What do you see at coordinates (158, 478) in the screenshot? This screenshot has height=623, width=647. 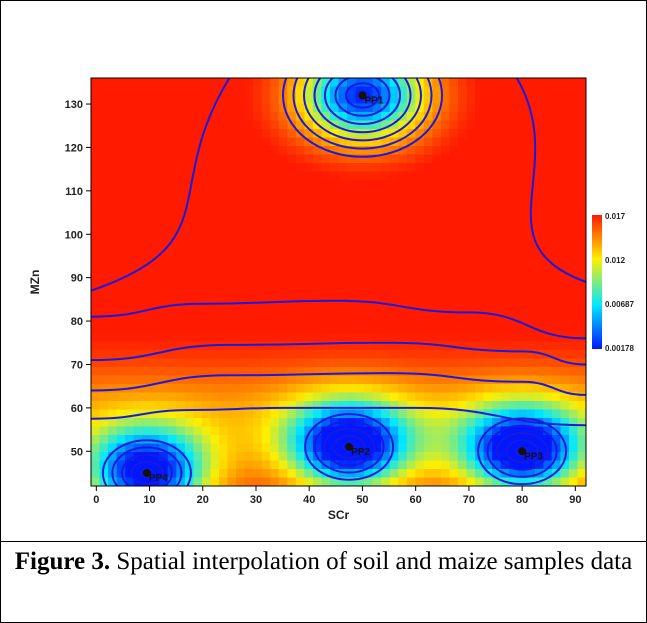 I see `sample-point-label: PP4` at bounding box center [158, 478].